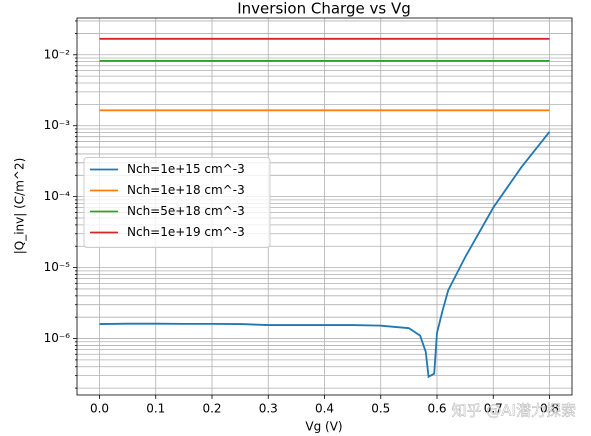 The width and height of the screenshot is (591, 436). I want to click on y-tick-label: 10⁻⁶, so click(57, 338).